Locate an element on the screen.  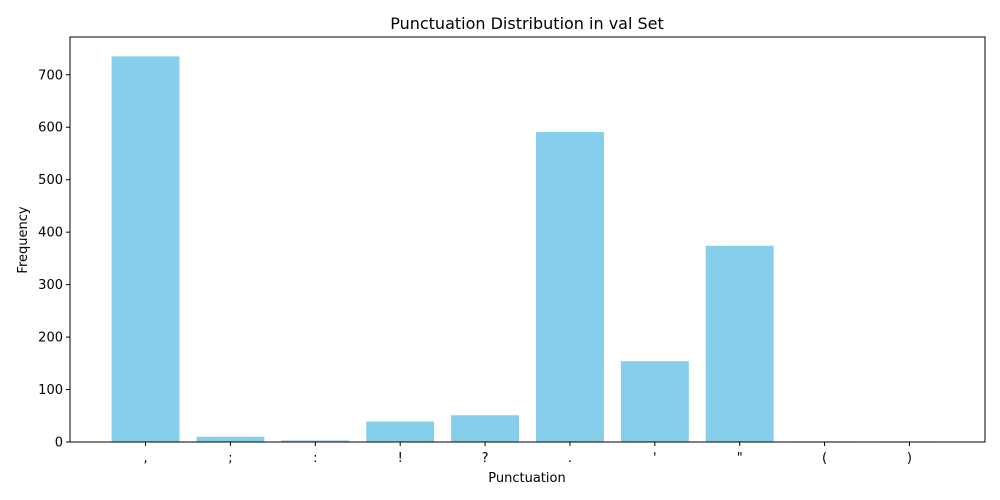
x-tick-label: ? is located at coordinates (485, 458).